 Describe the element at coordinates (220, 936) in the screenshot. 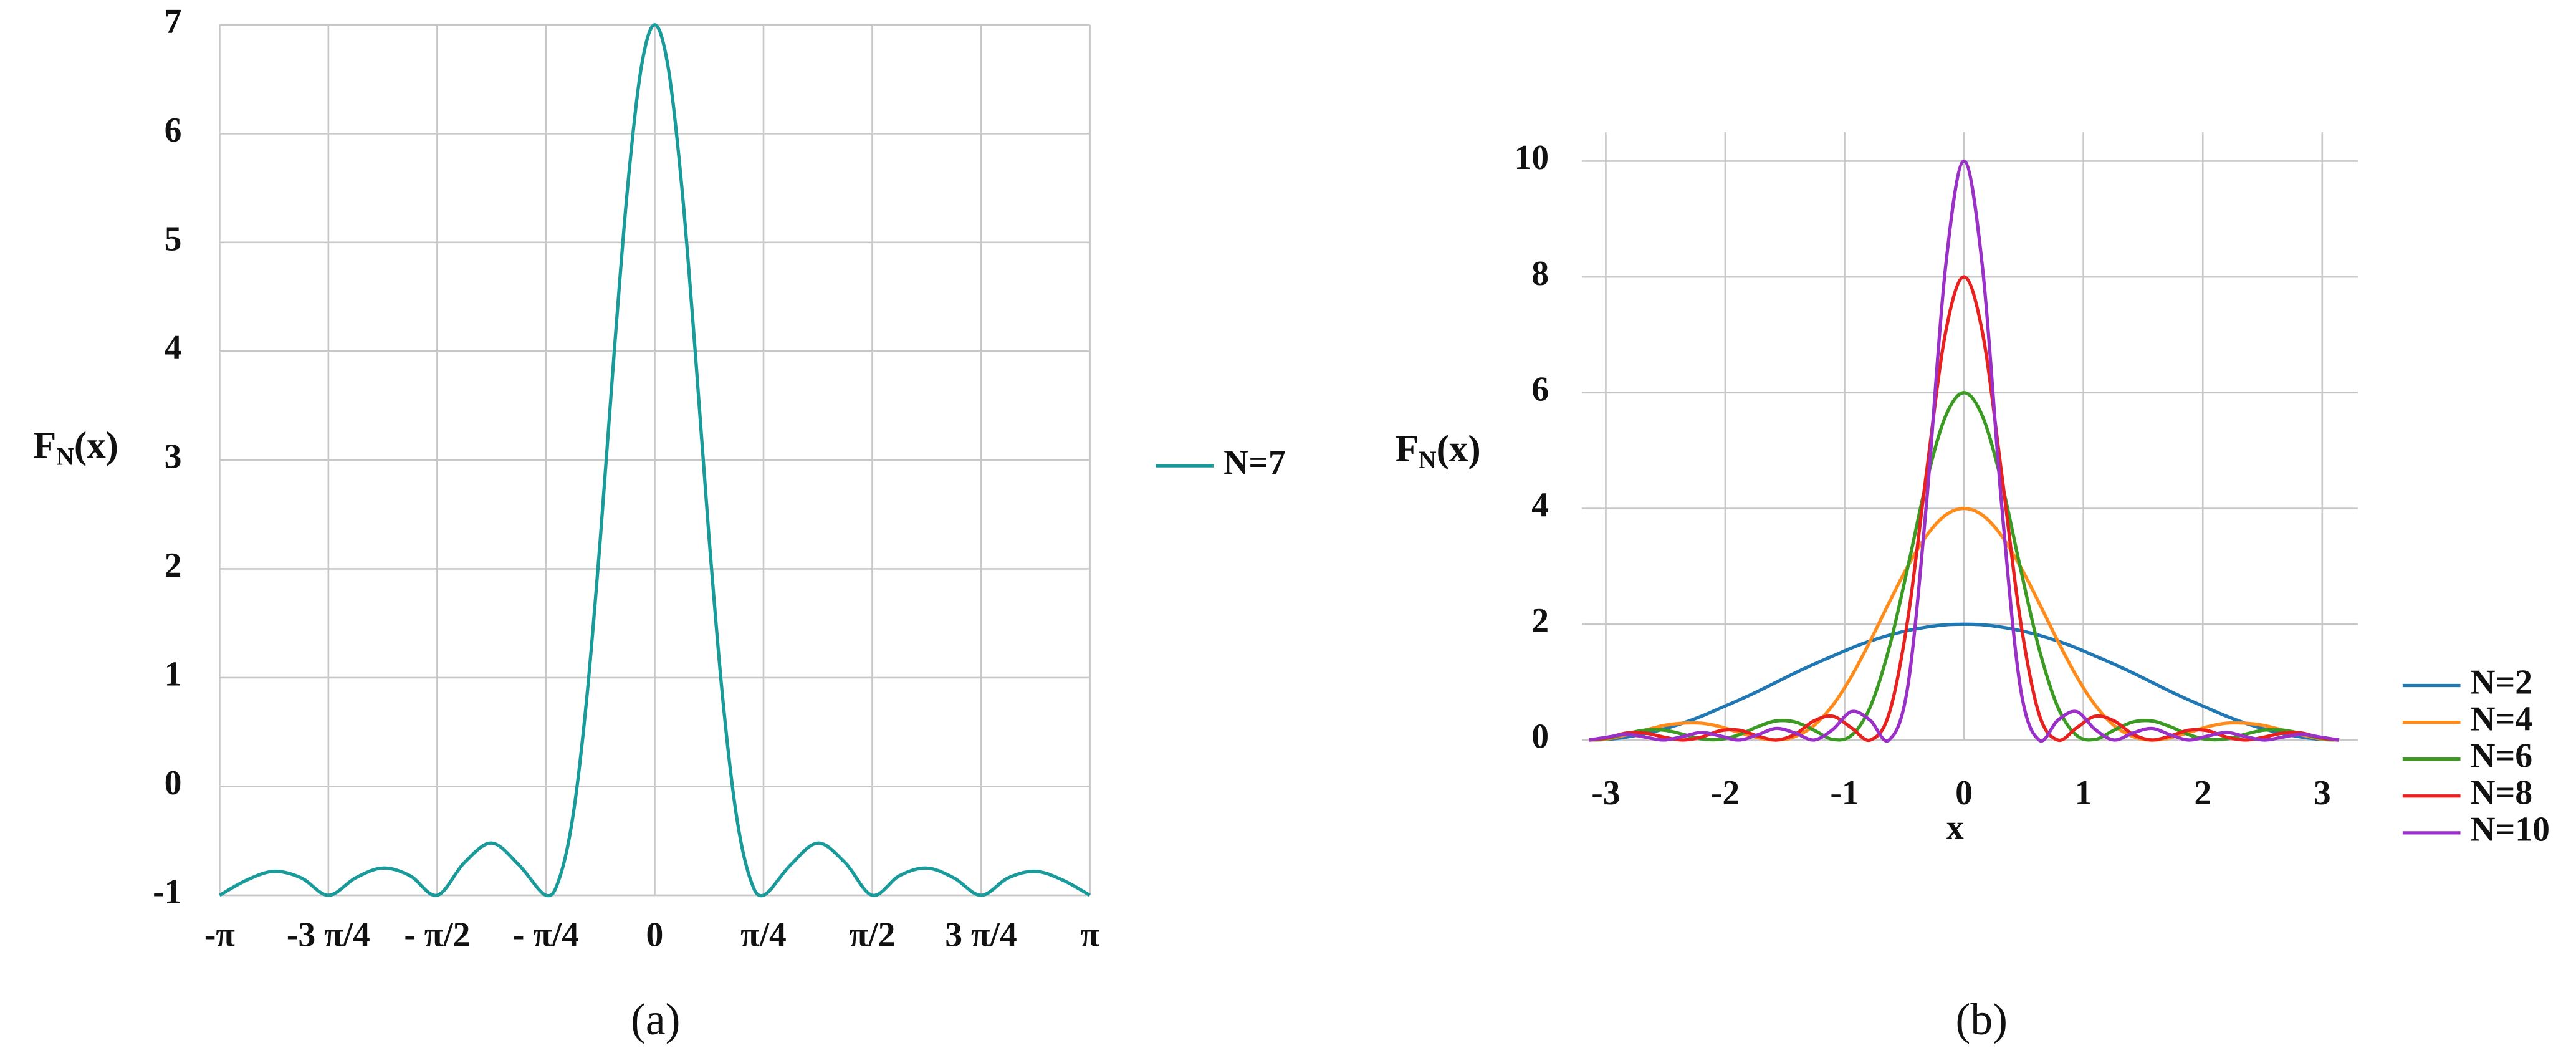

I see `x-tick-label: -π` at that location.